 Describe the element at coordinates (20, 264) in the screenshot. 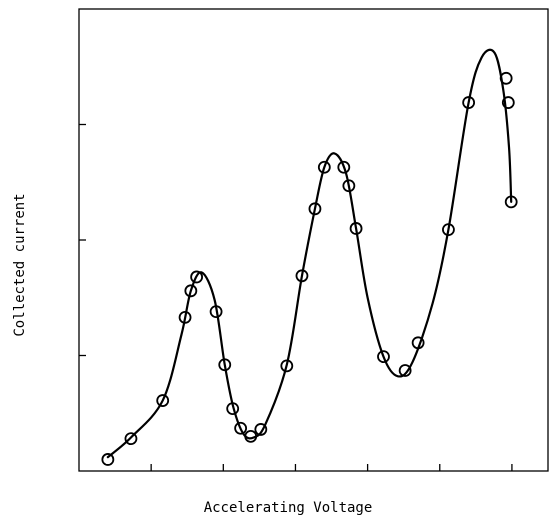

I see `y-axis-title: Collected current` at that location.